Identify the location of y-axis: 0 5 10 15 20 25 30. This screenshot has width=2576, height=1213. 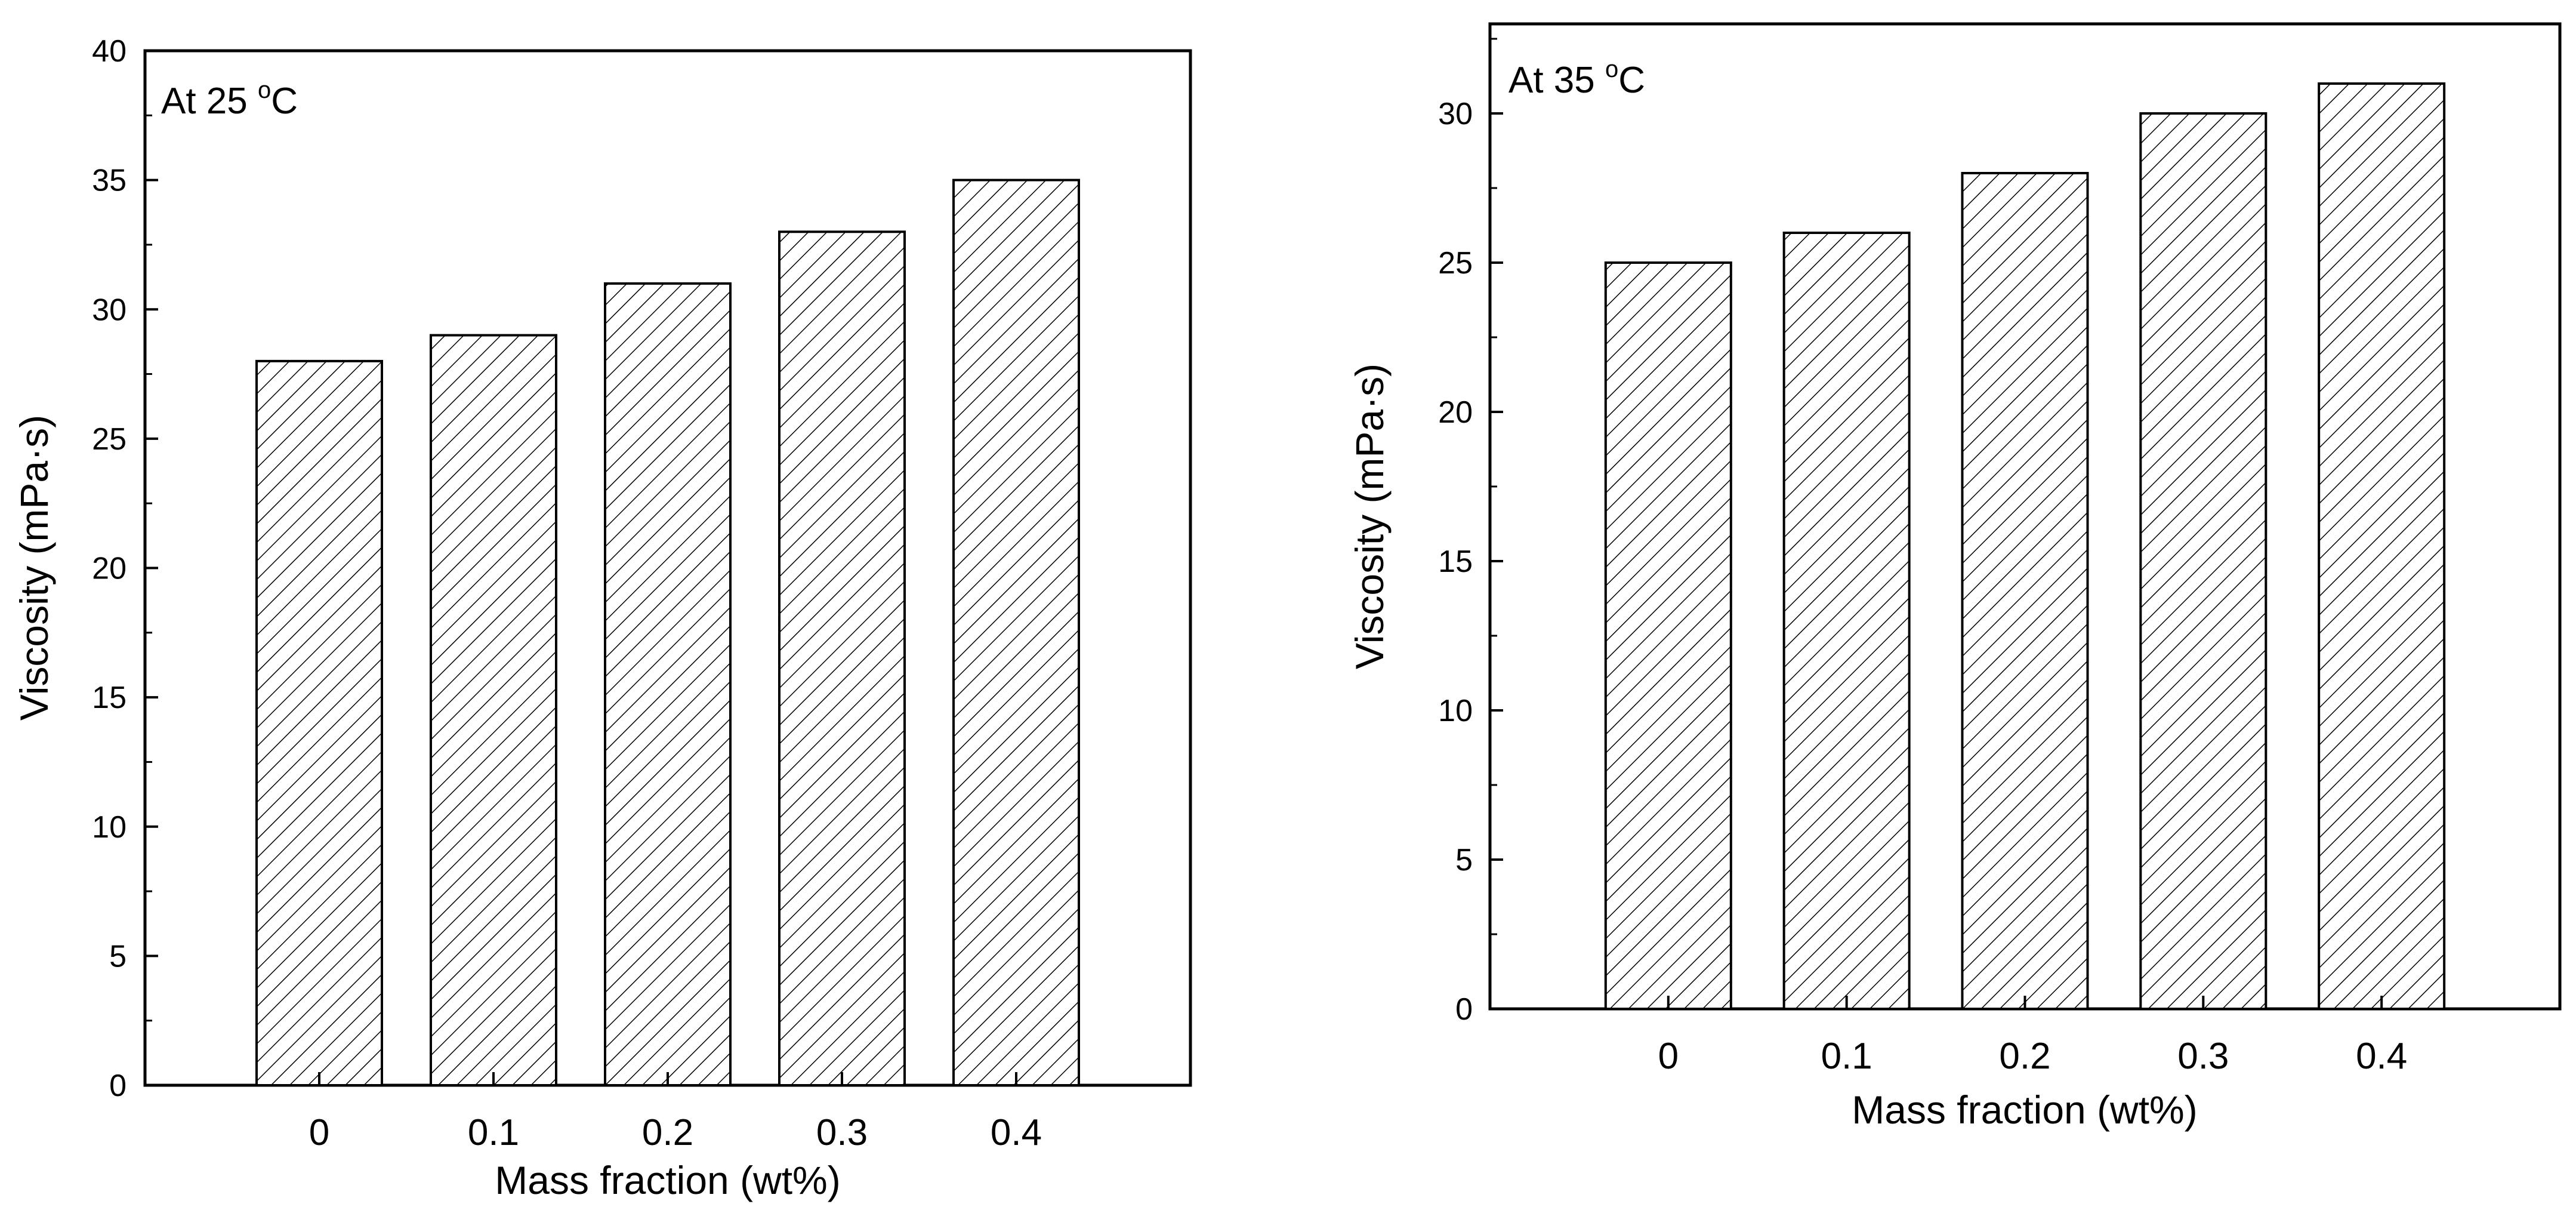
(1471, 533).